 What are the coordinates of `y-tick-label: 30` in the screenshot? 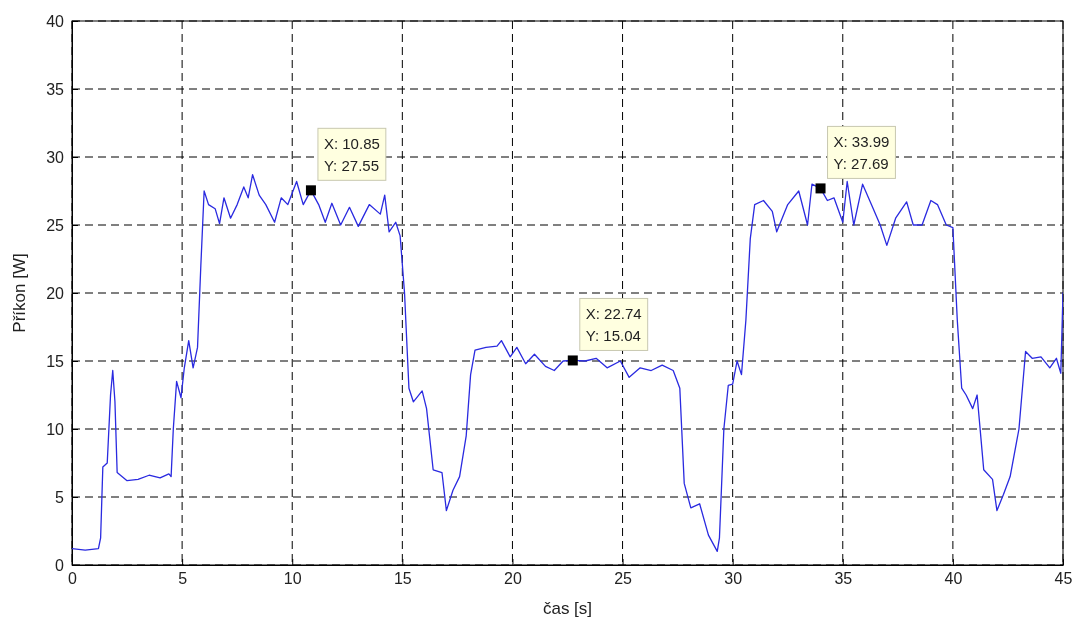 It's located at (55, 157).